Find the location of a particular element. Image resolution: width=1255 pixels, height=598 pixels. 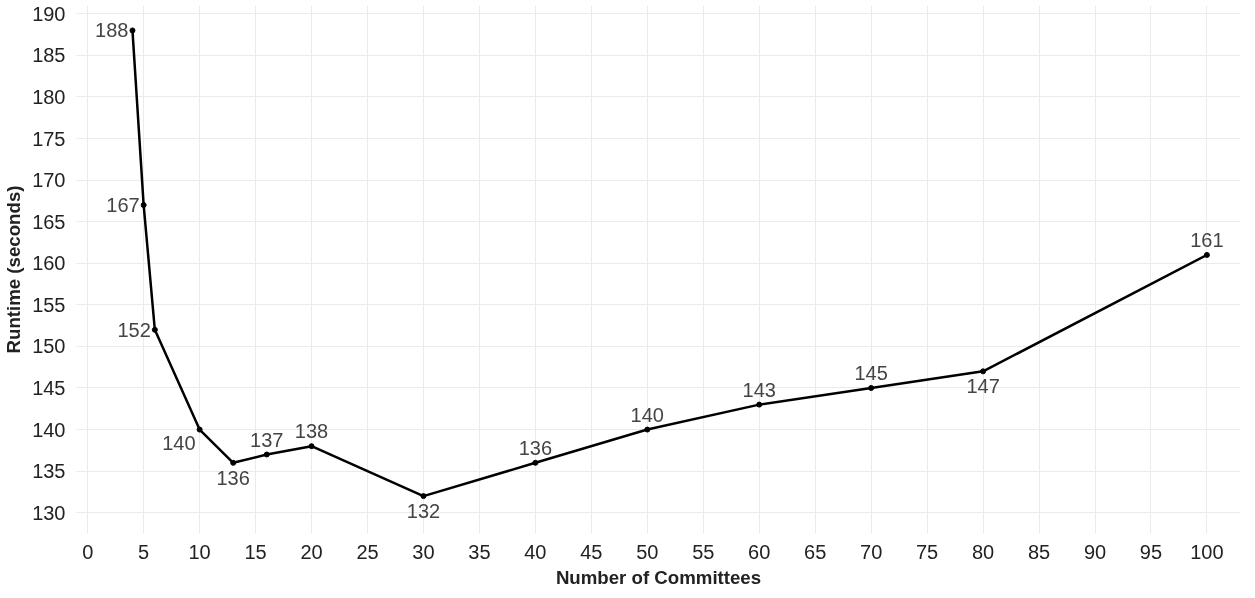

y-tick-label: 185 is located at coordinates (49, 55).